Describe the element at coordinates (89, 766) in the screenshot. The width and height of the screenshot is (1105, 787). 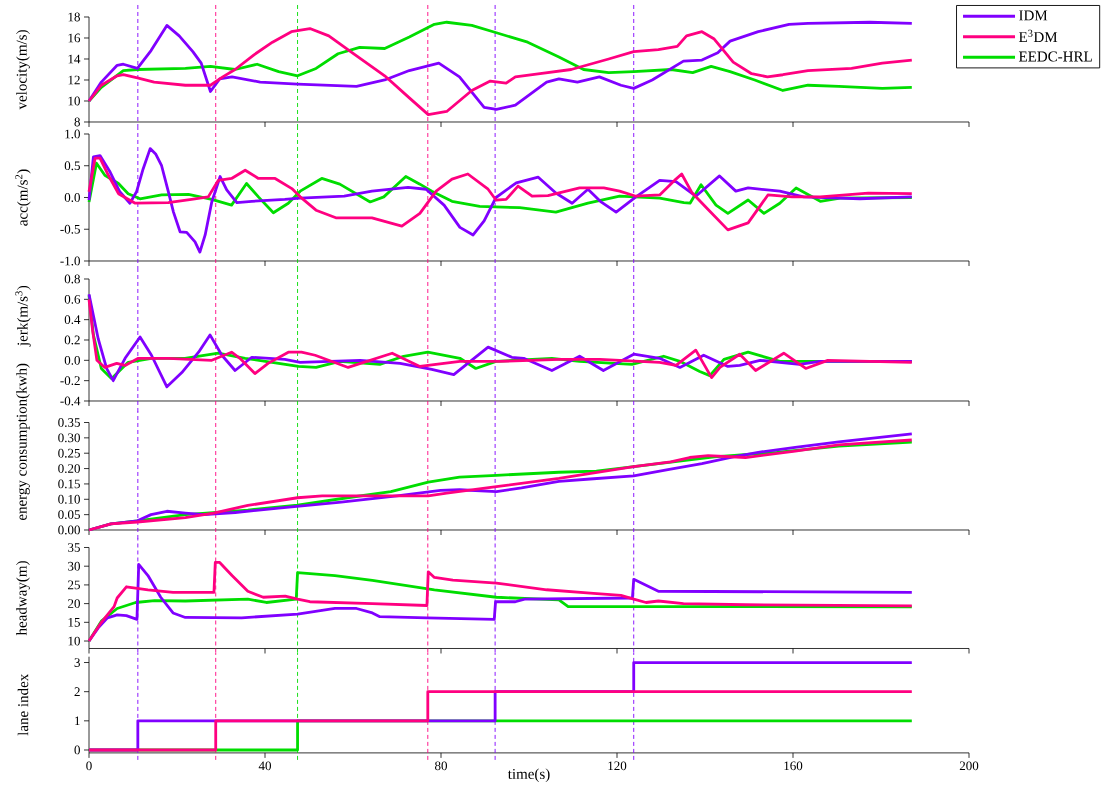
I see `x-tick-label: 0` at that location.